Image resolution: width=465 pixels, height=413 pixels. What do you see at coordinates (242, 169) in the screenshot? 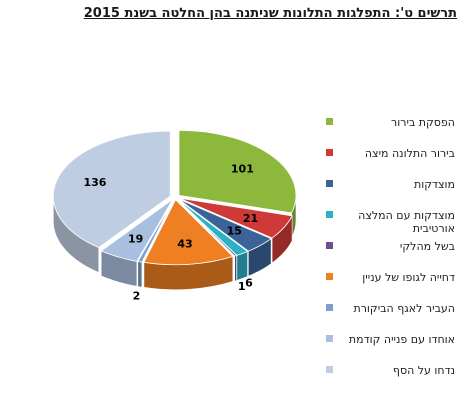
I see `value-label-1: 101` at bounding box center [242, 169].